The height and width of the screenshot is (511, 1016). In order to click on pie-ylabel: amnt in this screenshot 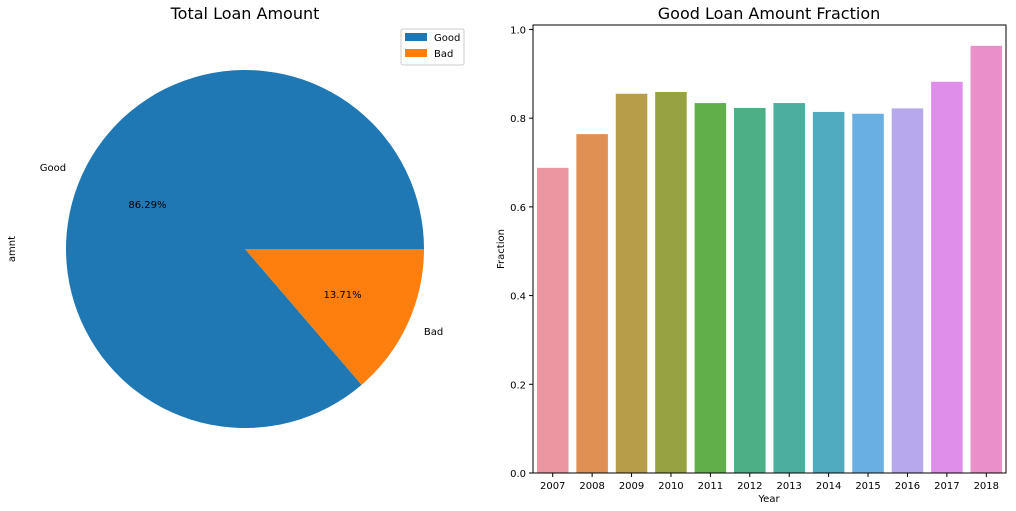, I will do `click(12, 249)`.